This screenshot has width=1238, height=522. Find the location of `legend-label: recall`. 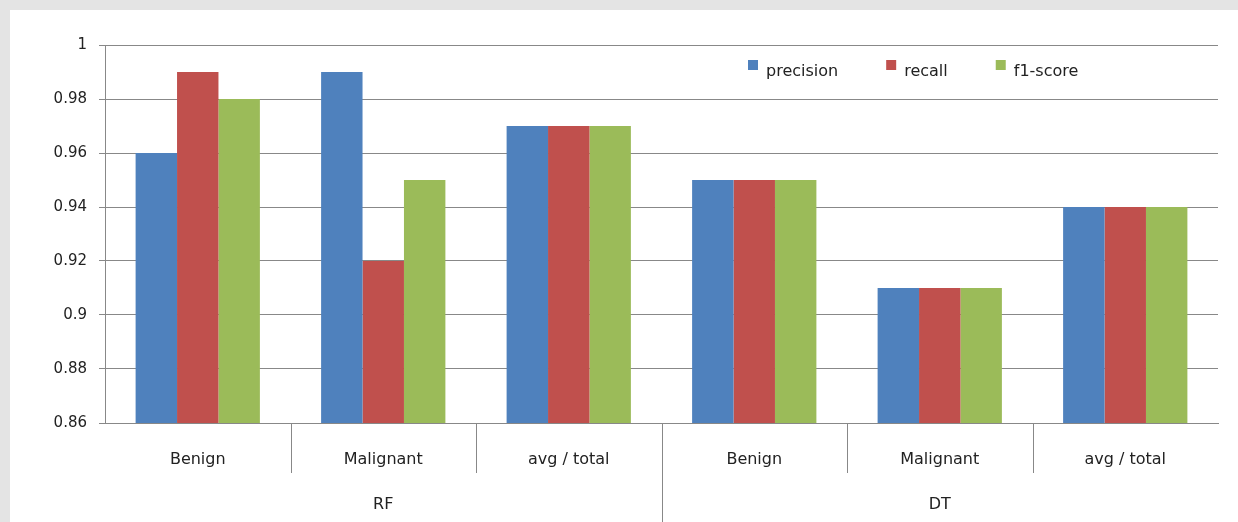

legend-label: recall is located at coordinates (926, 71).